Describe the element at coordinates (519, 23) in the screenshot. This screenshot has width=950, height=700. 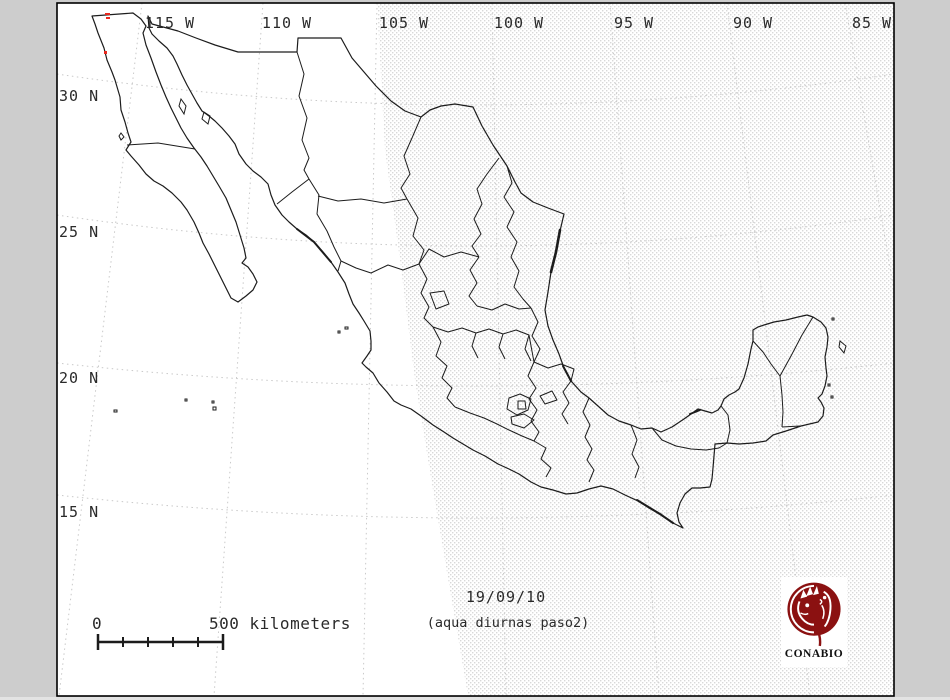
I see `lon-label-100w: 100 W` at that location.